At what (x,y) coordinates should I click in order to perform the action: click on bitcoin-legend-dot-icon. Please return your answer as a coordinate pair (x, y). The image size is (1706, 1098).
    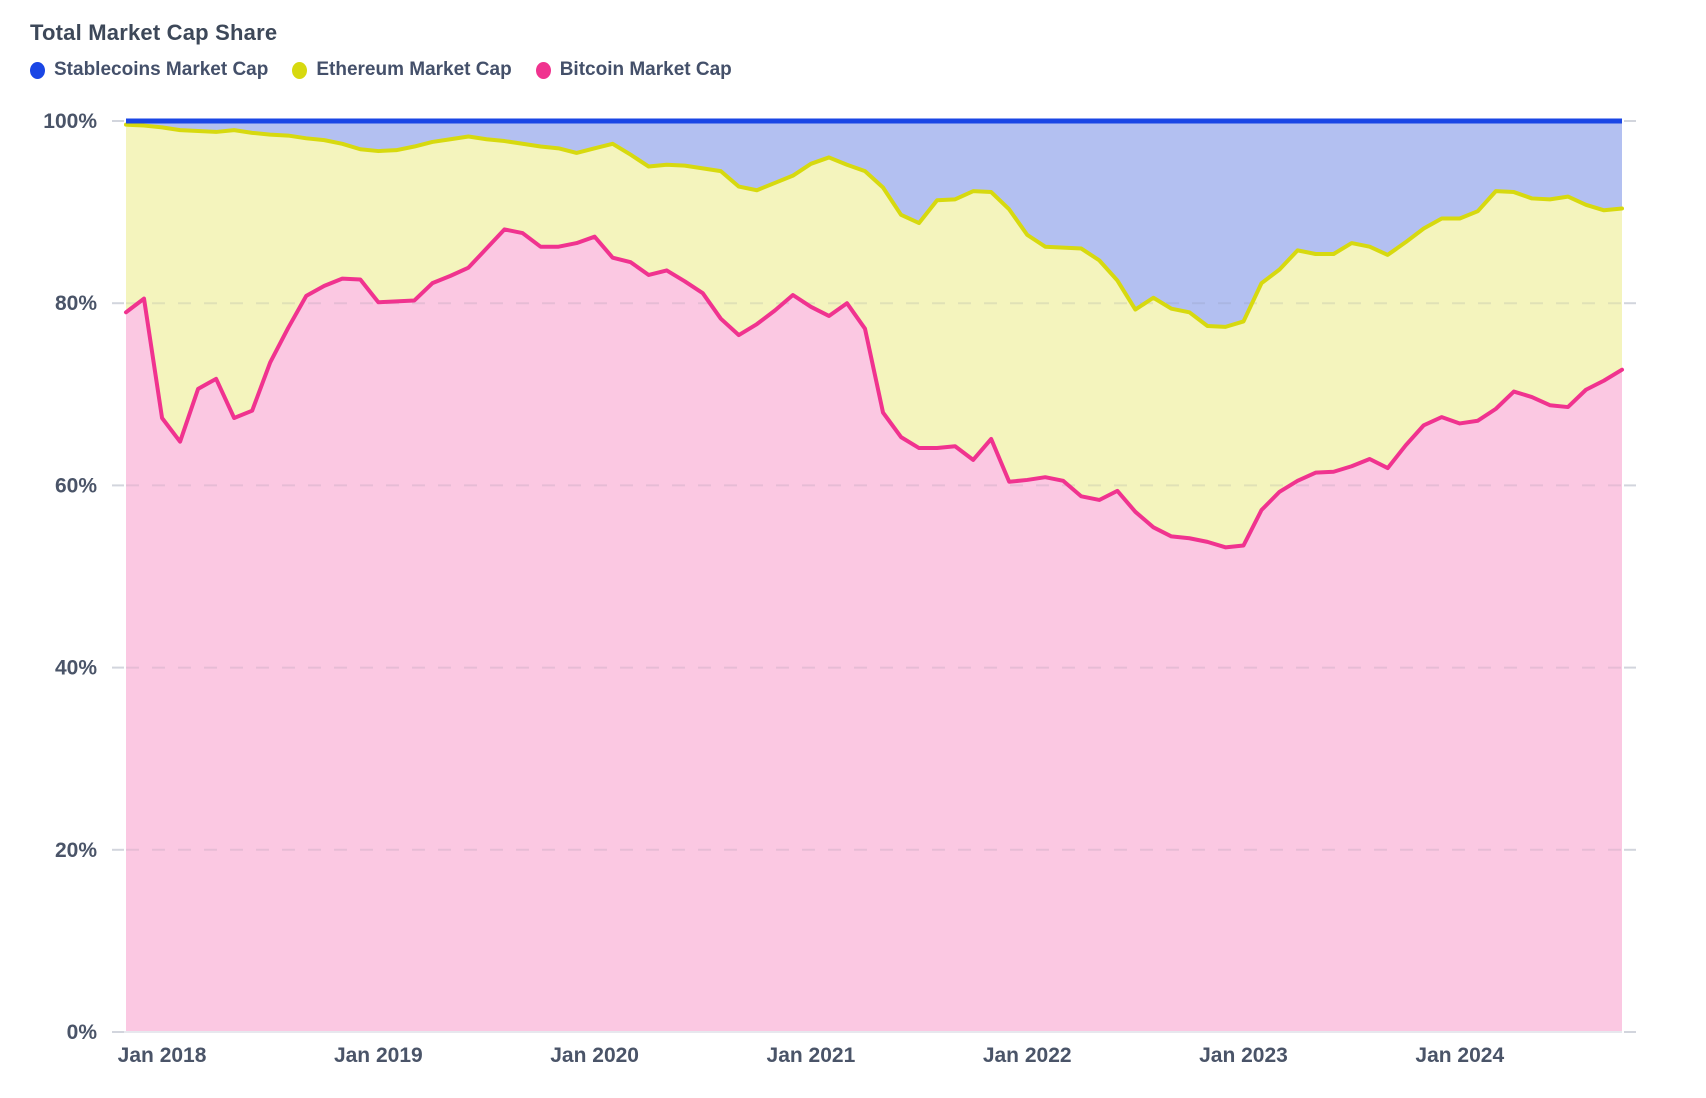
    Looking at the image, I should click on (543, 70).